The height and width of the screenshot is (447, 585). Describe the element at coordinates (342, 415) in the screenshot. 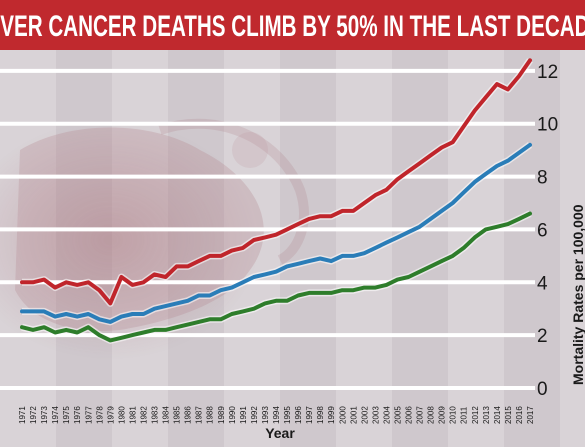

I see `x-tick-label: 2000` at that location.